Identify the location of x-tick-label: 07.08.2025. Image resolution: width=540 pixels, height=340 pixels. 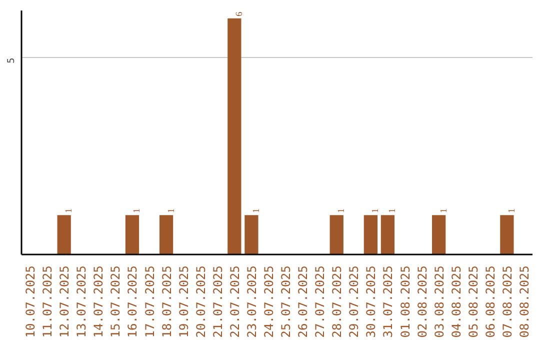
(507, 301).